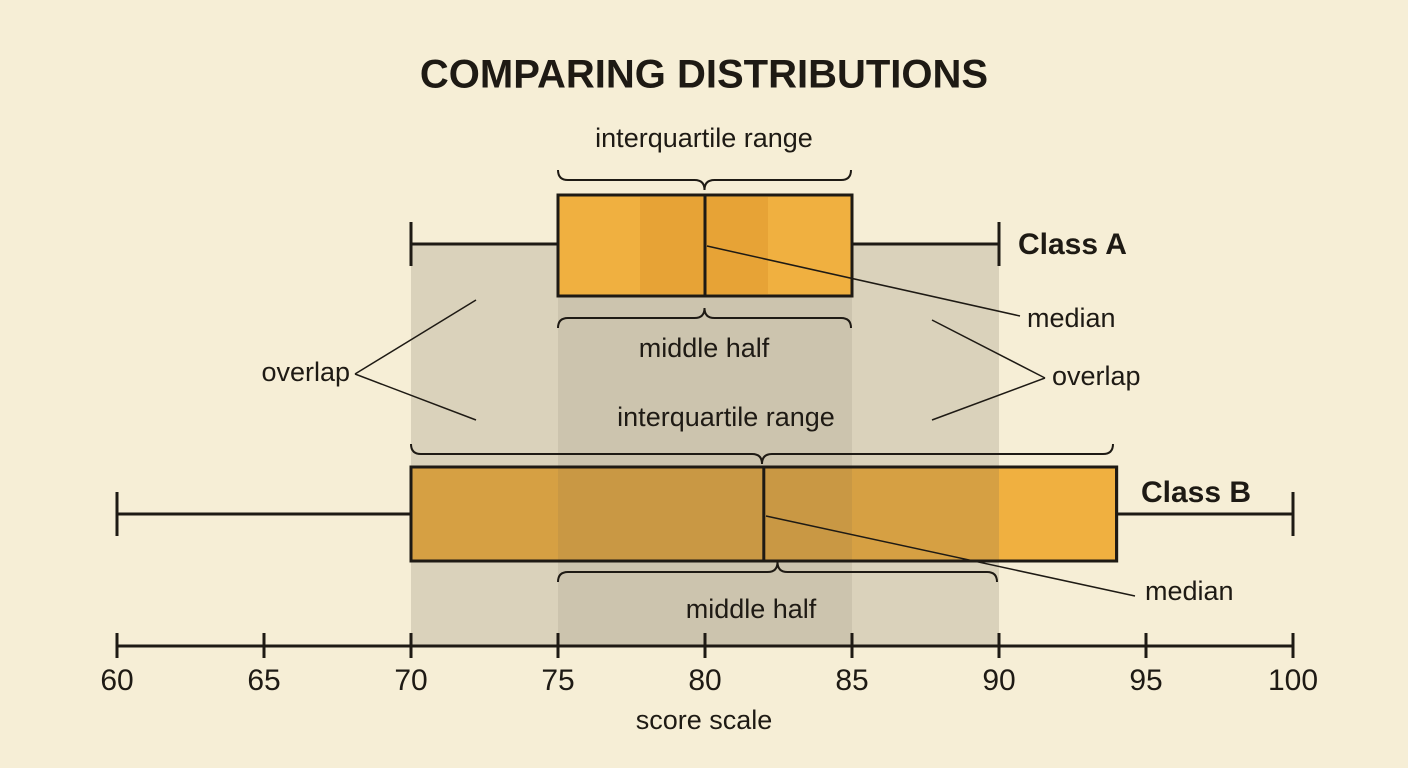 This screenshot has width=1408, height=768. What do you see at coordinates (557, 680) in the screenshot?
I see `x-tick-label: 75` at bounding box center [557, 680].